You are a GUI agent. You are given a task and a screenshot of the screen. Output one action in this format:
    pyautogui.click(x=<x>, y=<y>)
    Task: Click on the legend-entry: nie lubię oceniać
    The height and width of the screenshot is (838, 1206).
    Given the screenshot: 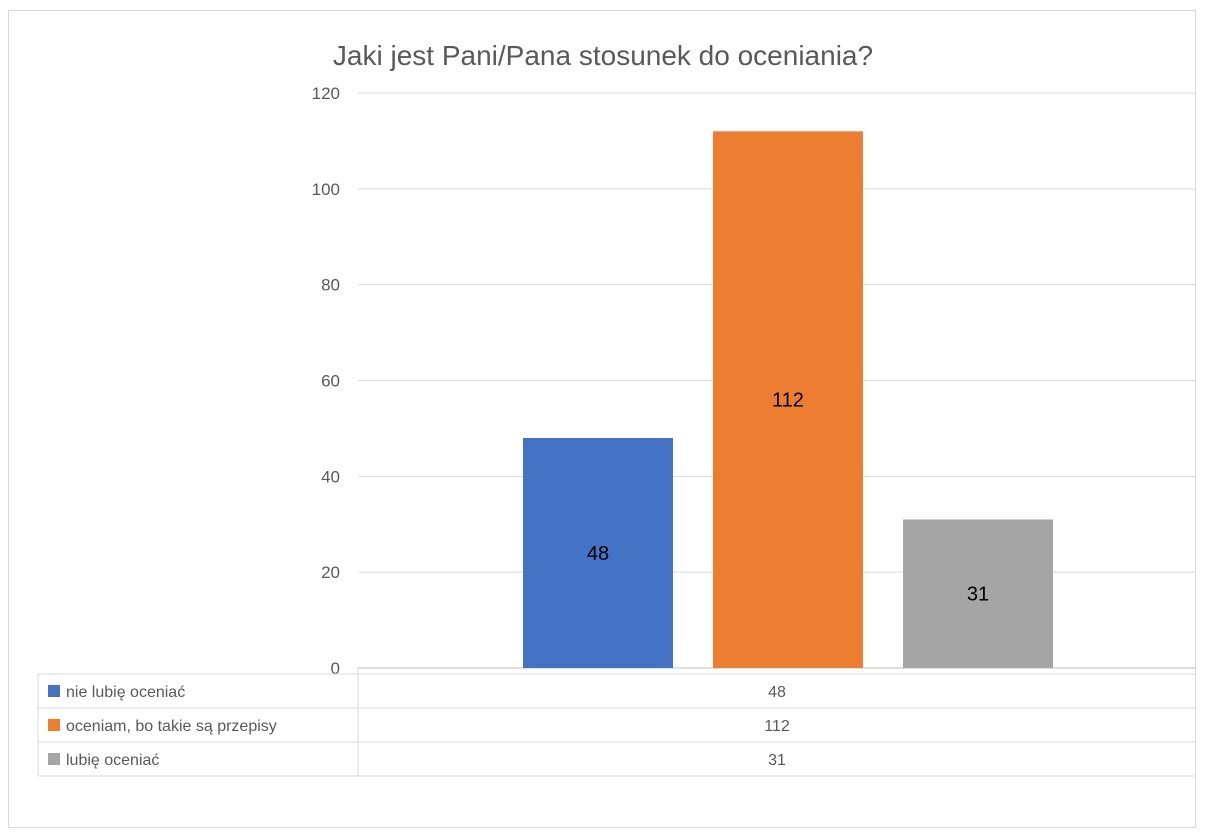 What is the action you would take?
    pyautogui.click(x=125, y=692)
    